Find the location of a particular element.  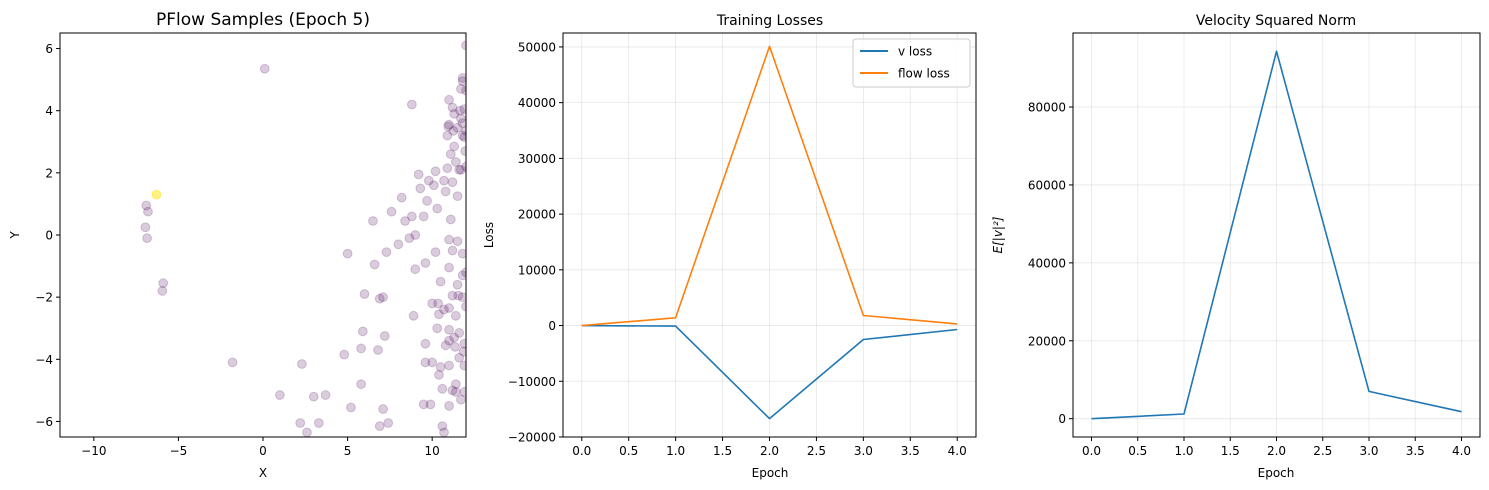

losses-y-tick-label: 10000 is located at coordinates (537, 270).